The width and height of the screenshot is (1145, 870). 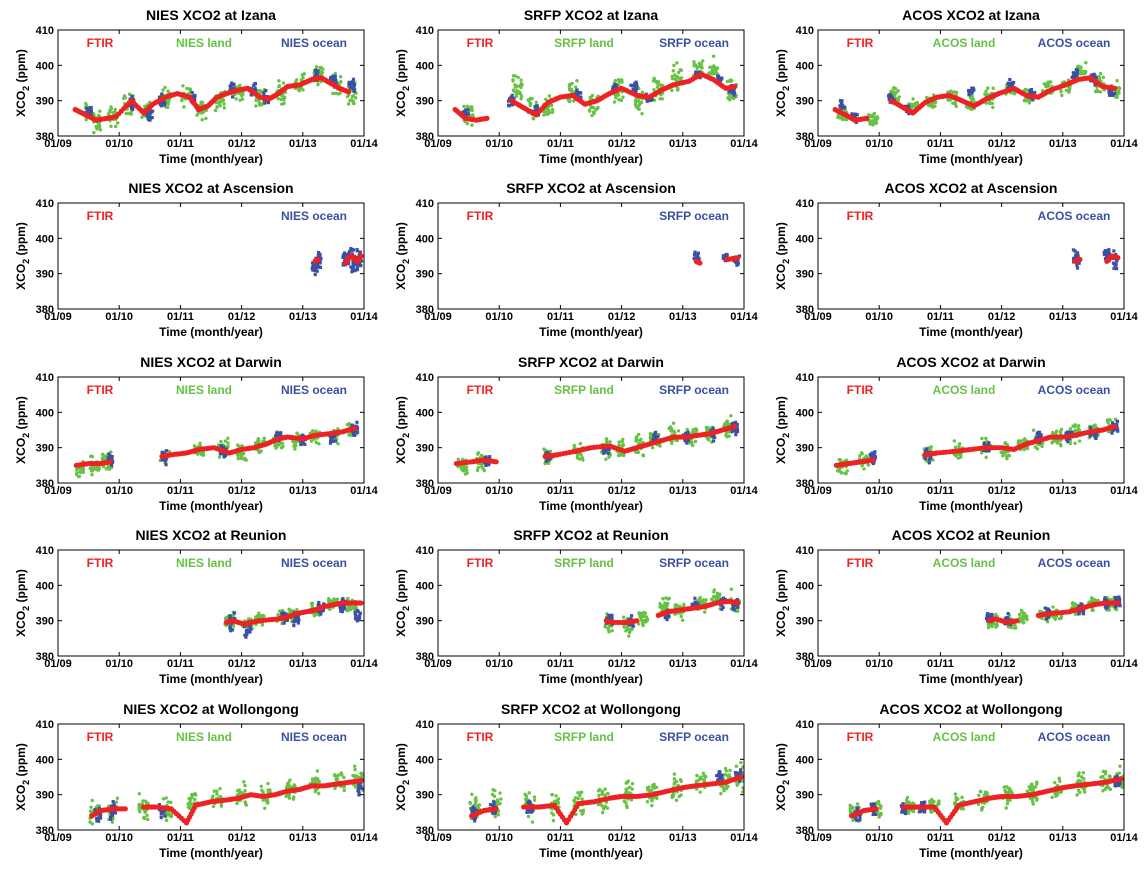 I want to click on x-tick-label: 01/11, so click(x=560, y=491).